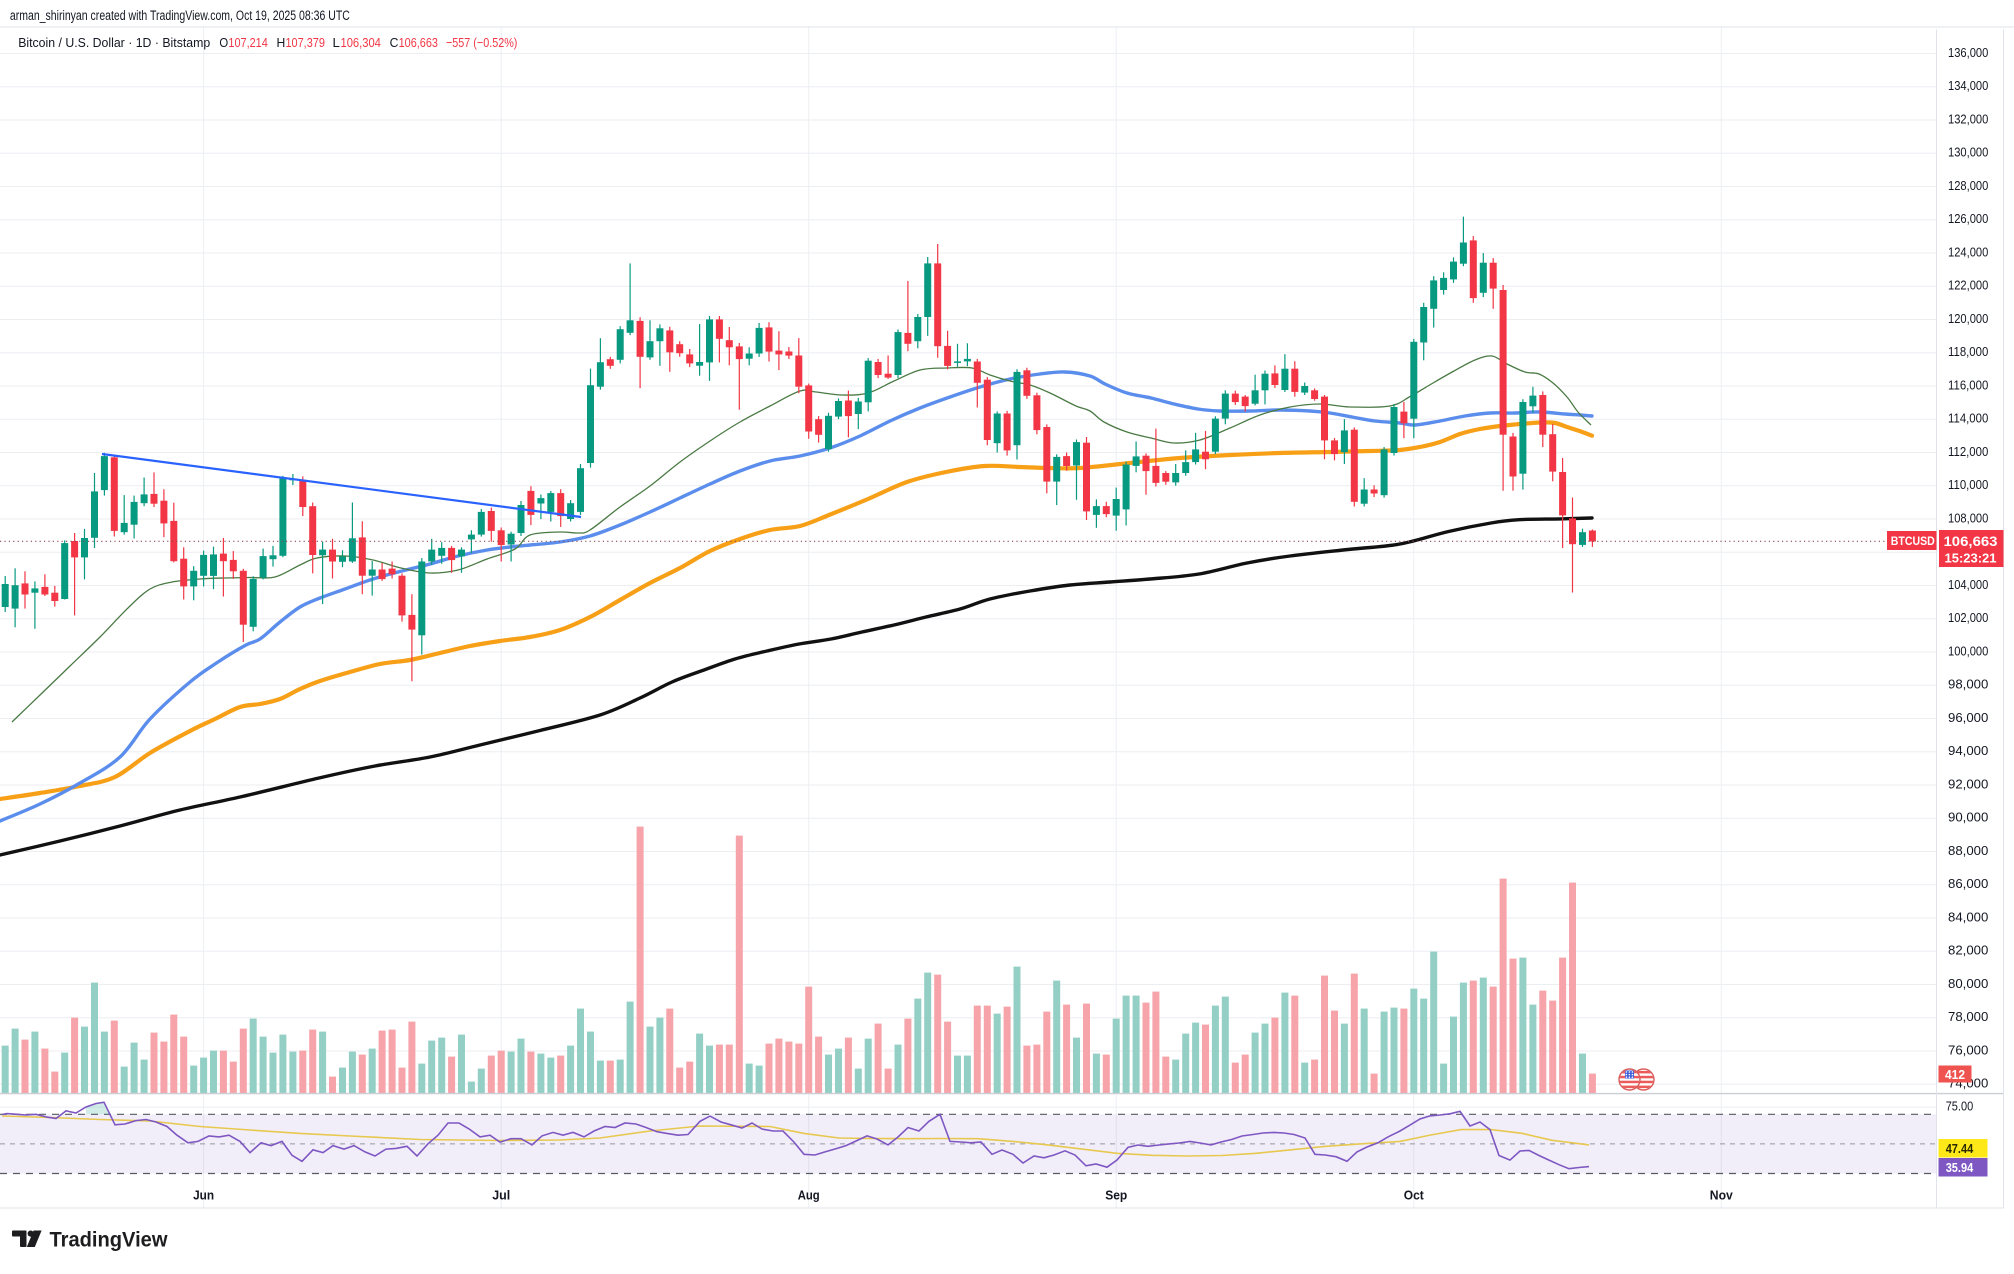  Describe the element at coordinates (1116, 1194) in the screenshot. I see `svg-text: Sep` at that location.